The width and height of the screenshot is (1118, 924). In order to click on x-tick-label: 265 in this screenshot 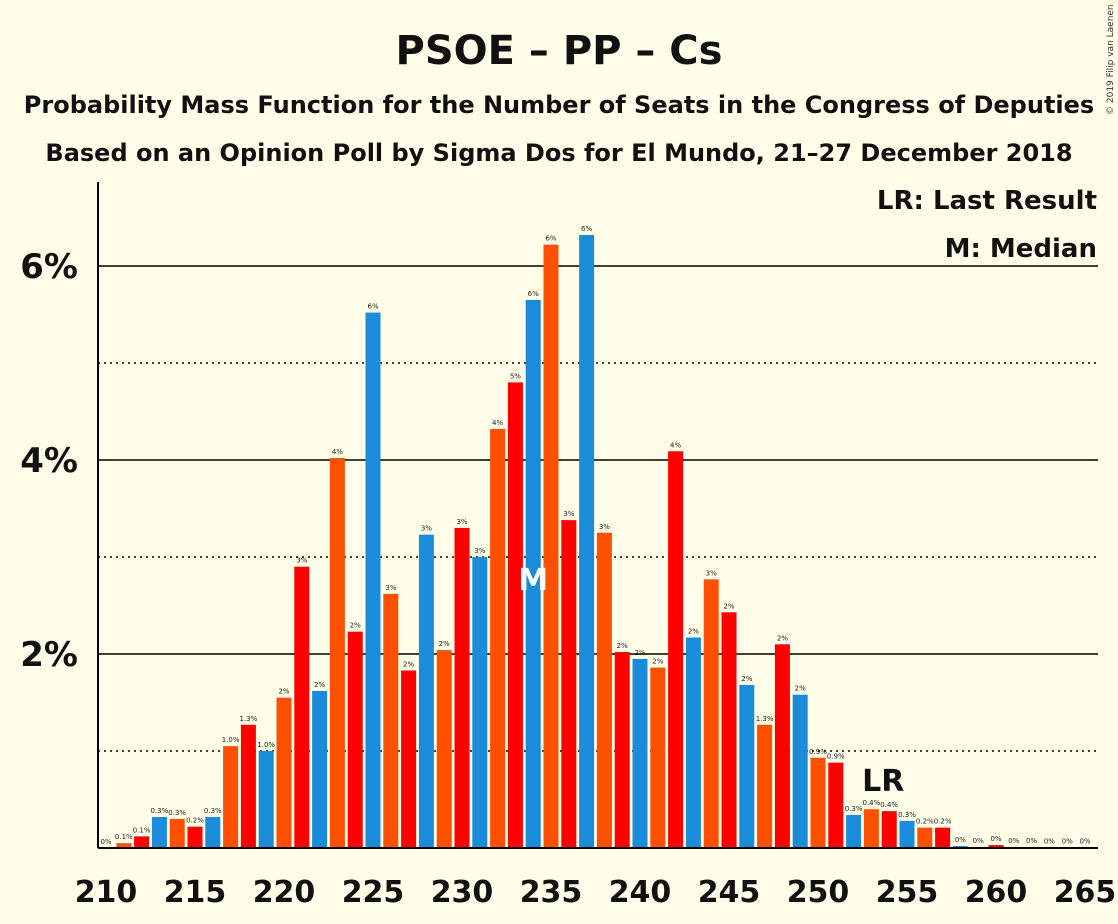, I will do `click(1085, 892)`.